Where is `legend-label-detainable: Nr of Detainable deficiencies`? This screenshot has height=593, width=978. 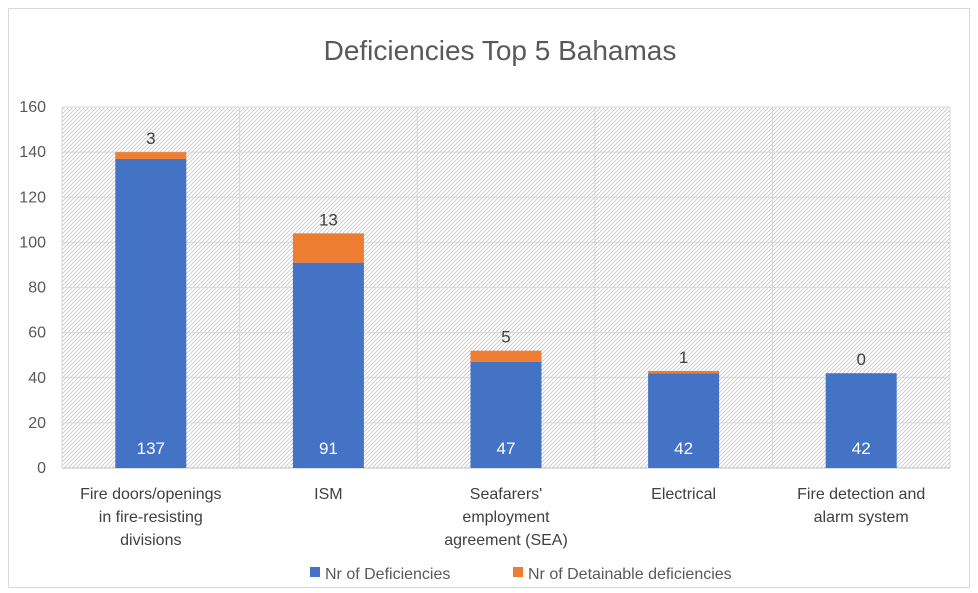 legend-label-detainable: Nr of Detainable deficiencies is located at coordinates (630, 574).